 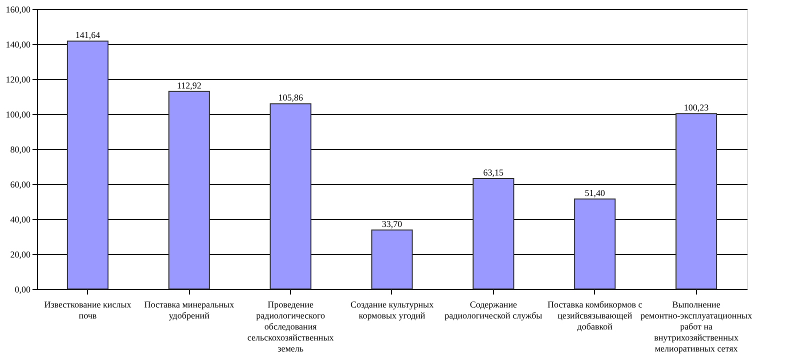 I want to click on data-label: 141,64, so click(x=88, y=35).